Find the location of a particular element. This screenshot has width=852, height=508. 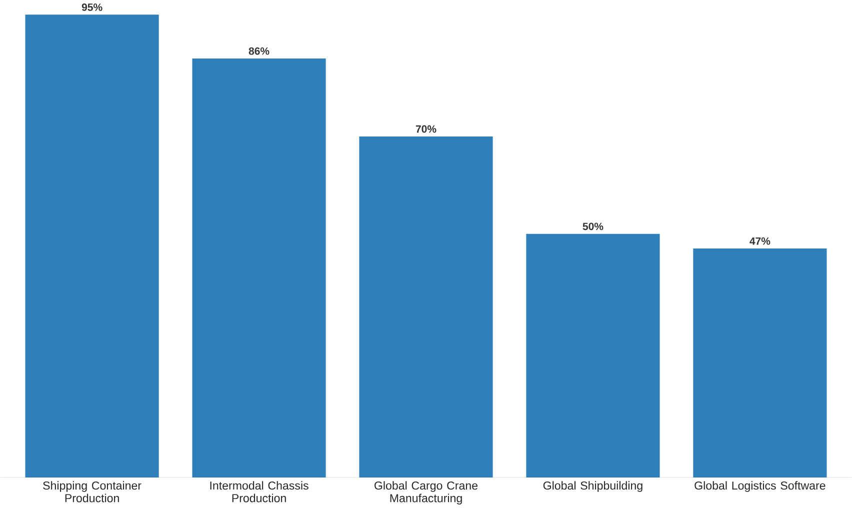

data-label: 50% is located at coordinates (593, 226).